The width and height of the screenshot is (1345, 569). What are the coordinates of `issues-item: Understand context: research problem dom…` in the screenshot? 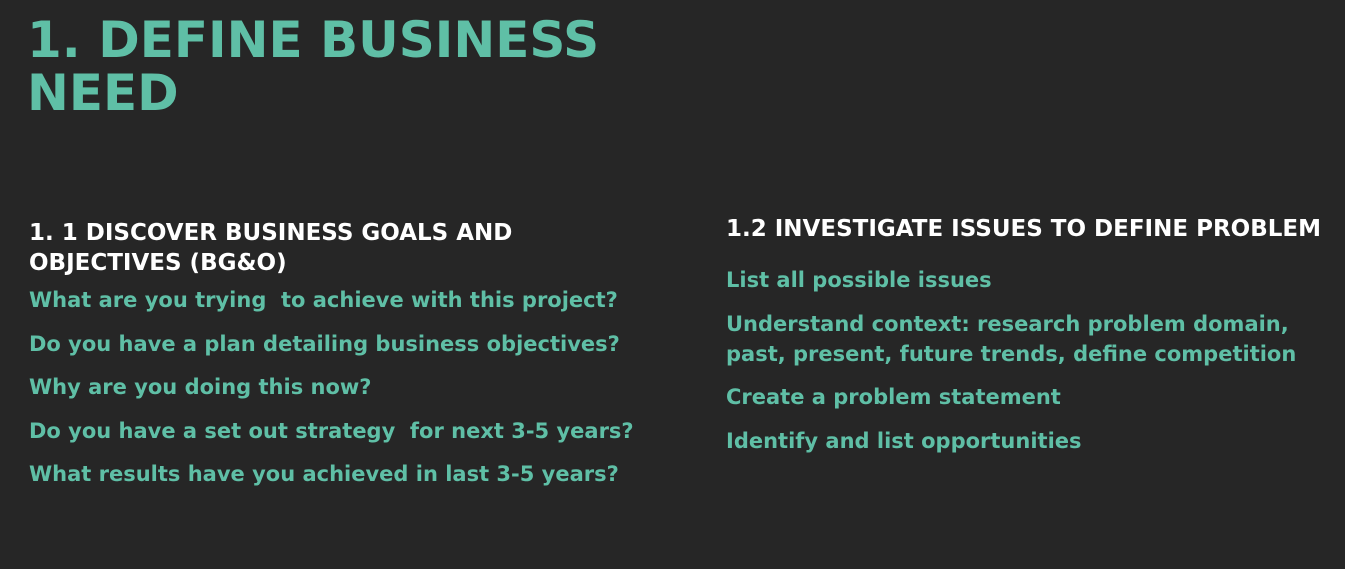 It's located at (1026, 339).